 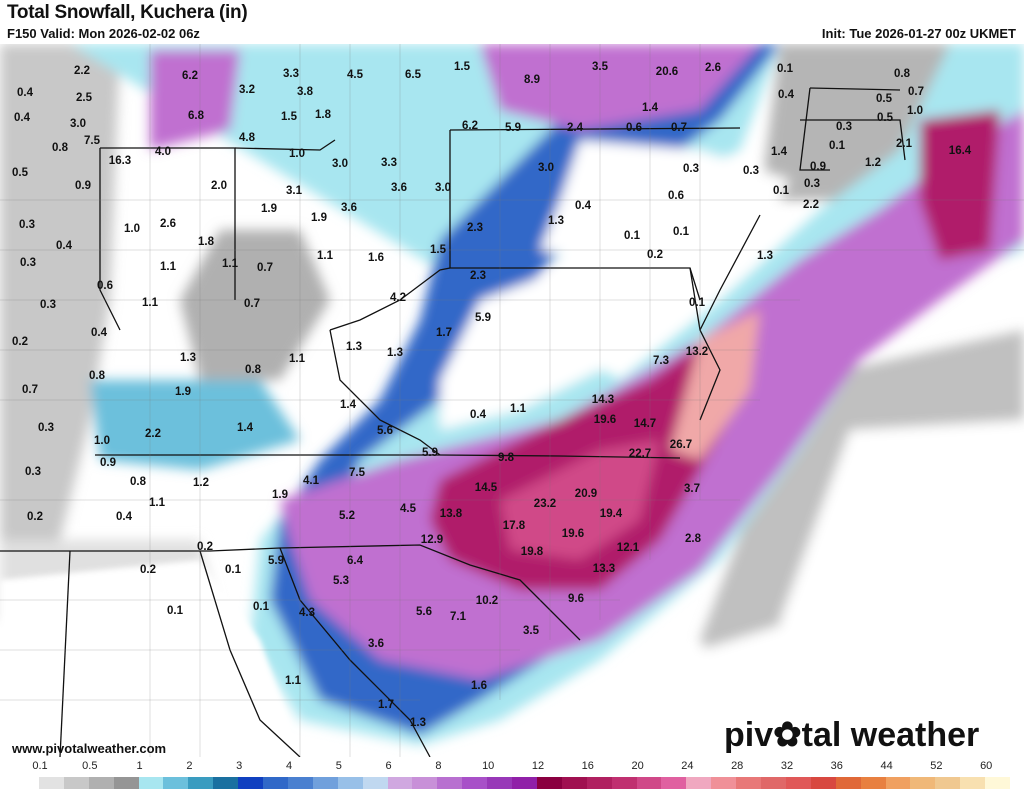 I want to click on snowfall-value: 23.2, so click(x=545, y=504).